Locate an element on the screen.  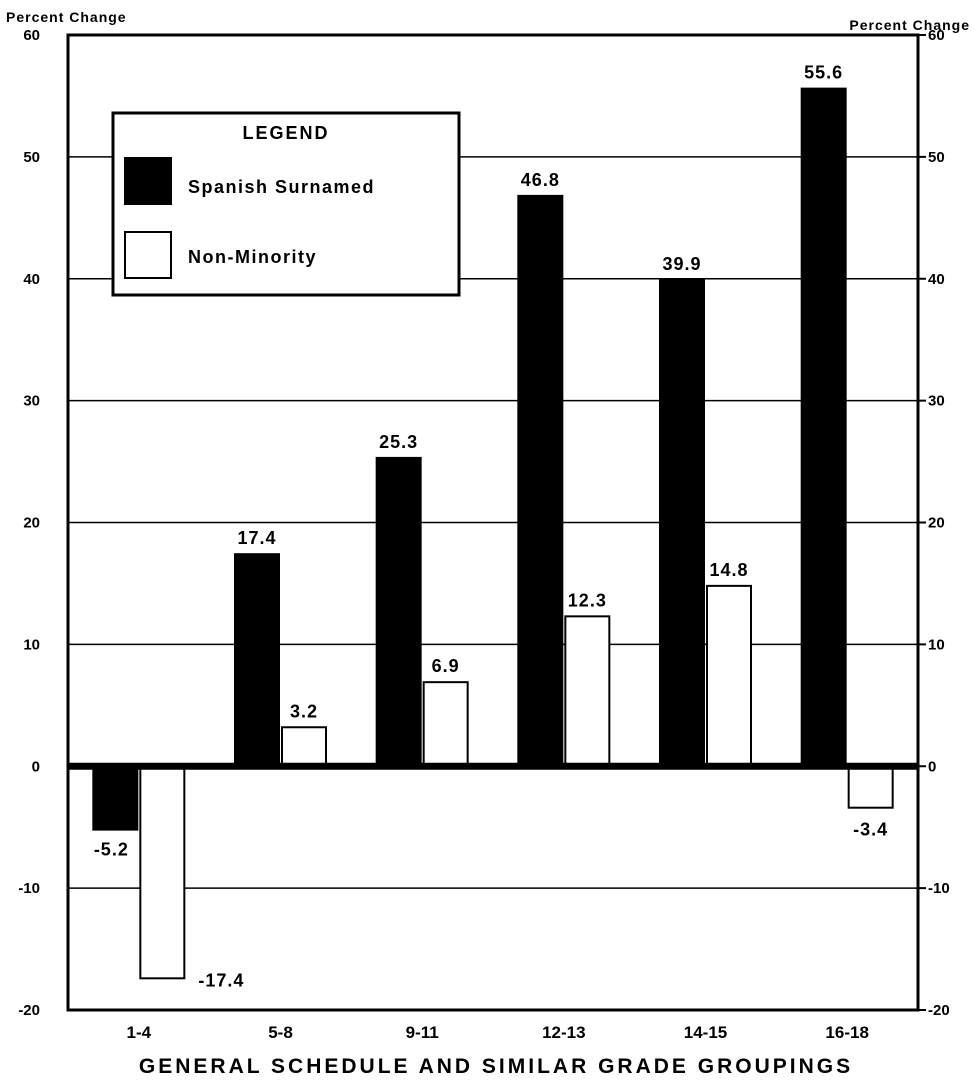
right-tick-labels: -20 -10 0 10 20 30 40 50 60 is located at coordinates (934, 523).